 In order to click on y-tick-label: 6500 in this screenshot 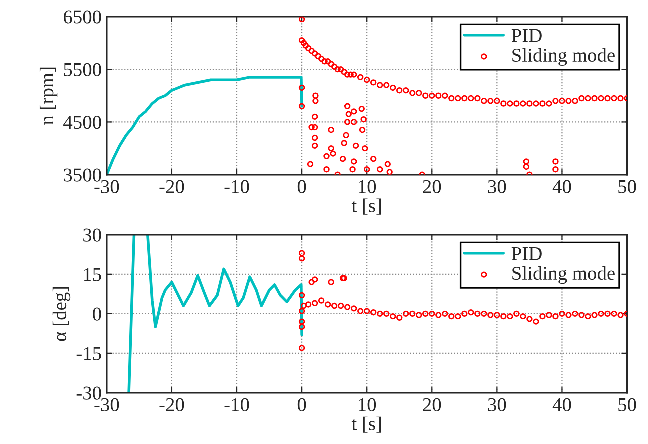, I will do `click(83, 17)`.